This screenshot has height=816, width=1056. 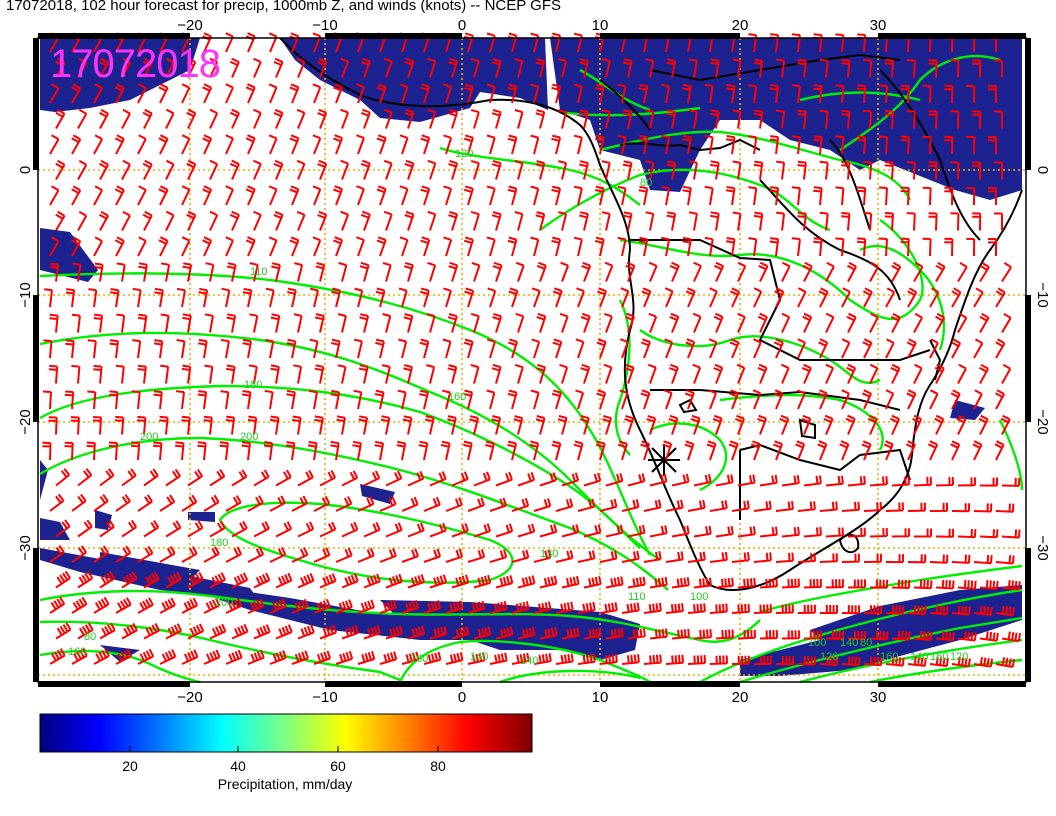 I want to click on top-lon-tick: −10, so click(x=324, y=25).